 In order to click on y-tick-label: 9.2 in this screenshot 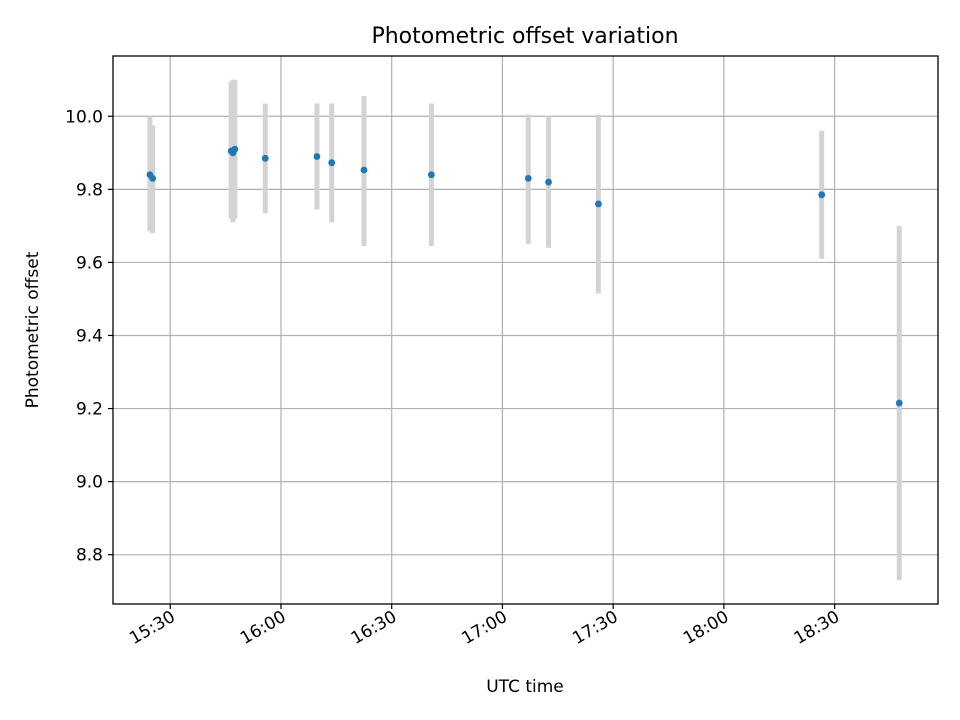, I will do `click(89, 410)`.